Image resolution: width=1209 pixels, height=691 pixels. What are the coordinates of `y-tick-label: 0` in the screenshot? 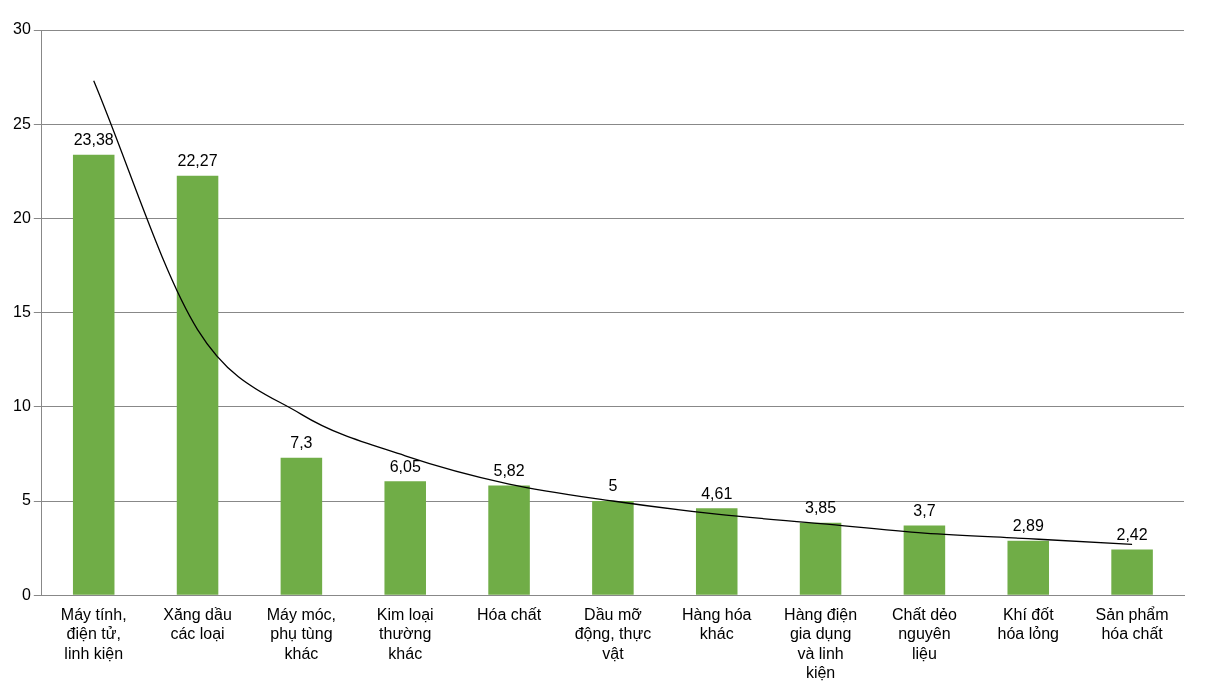 It's located at (26, 594).